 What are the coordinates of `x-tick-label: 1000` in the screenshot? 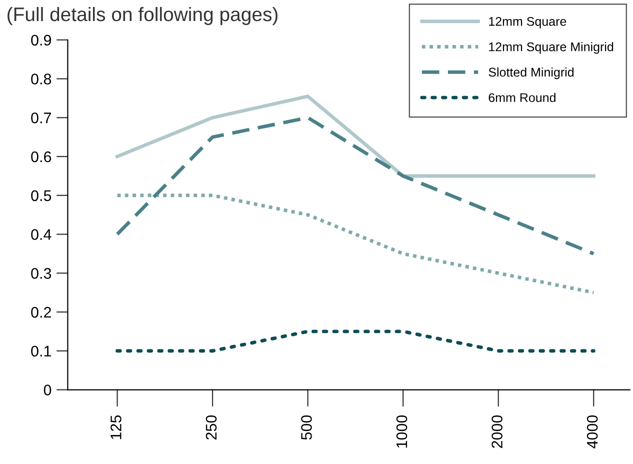 It's located at (402, 431).